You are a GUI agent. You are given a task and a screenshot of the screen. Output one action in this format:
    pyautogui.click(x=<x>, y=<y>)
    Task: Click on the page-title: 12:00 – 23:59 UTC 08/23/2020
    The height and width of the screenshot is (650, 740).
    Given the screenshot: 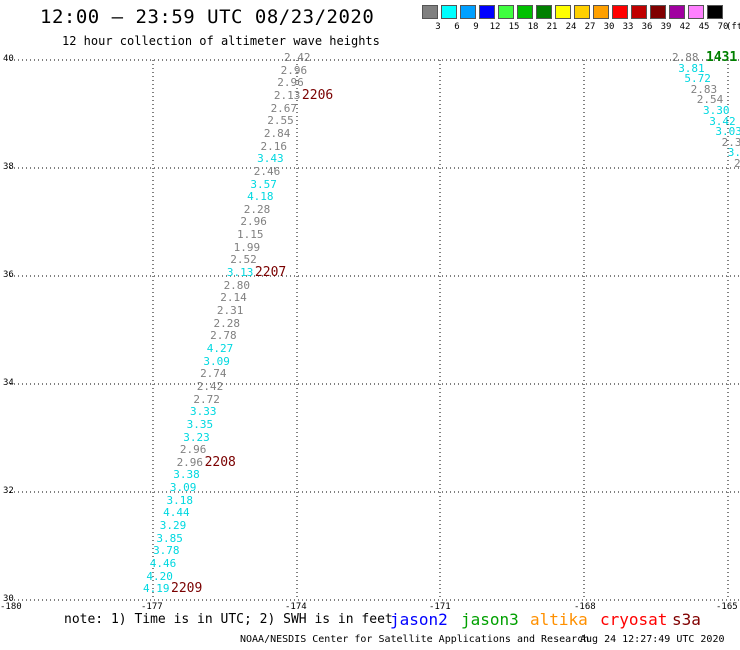 What is the action you would take?
    pyautogui.click(x=207, y=17)
    